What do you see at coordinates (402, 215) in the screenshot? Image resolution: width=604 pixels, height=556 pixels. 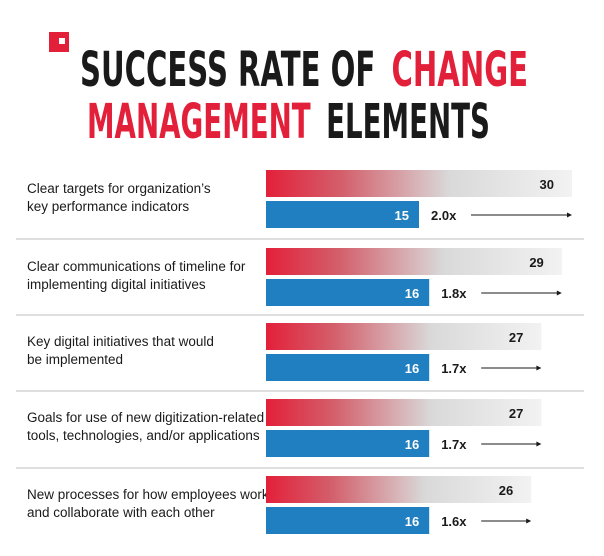 I see `data-label-blue: 15` at bounding box center [402, 215].